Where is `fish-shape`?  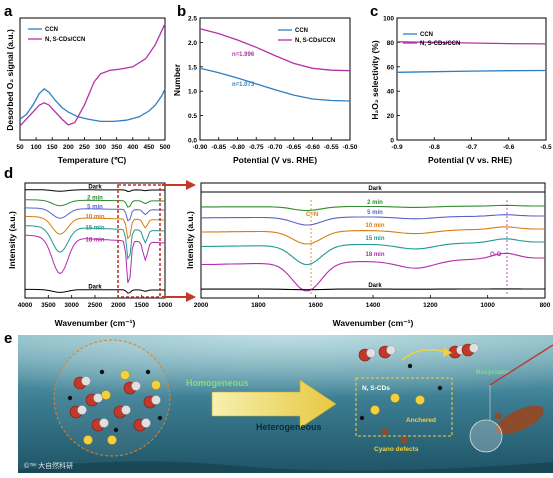
fish-shape is located at coordinates (520, 420).